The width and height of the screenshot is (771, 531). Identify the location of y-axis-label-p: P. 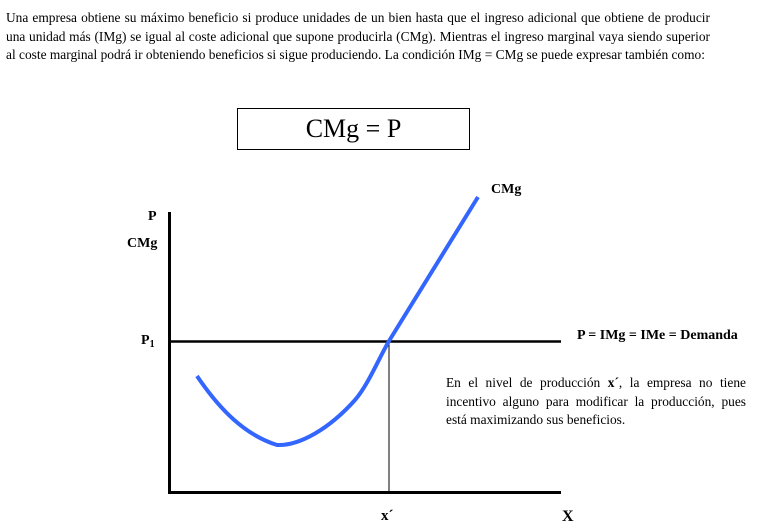
(152, 216).